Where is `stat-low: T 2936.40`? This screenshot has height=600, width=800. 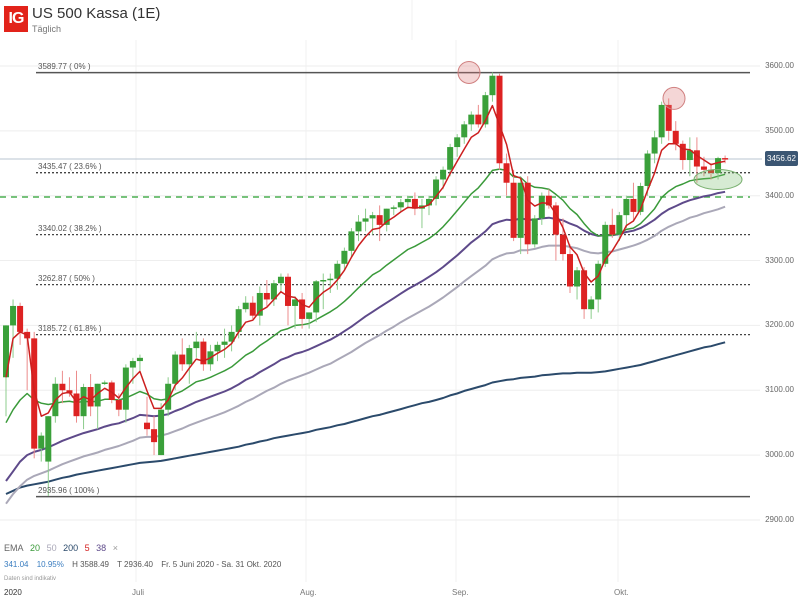
stat-low: T 2936.40 is located at coordinates (135, 564).